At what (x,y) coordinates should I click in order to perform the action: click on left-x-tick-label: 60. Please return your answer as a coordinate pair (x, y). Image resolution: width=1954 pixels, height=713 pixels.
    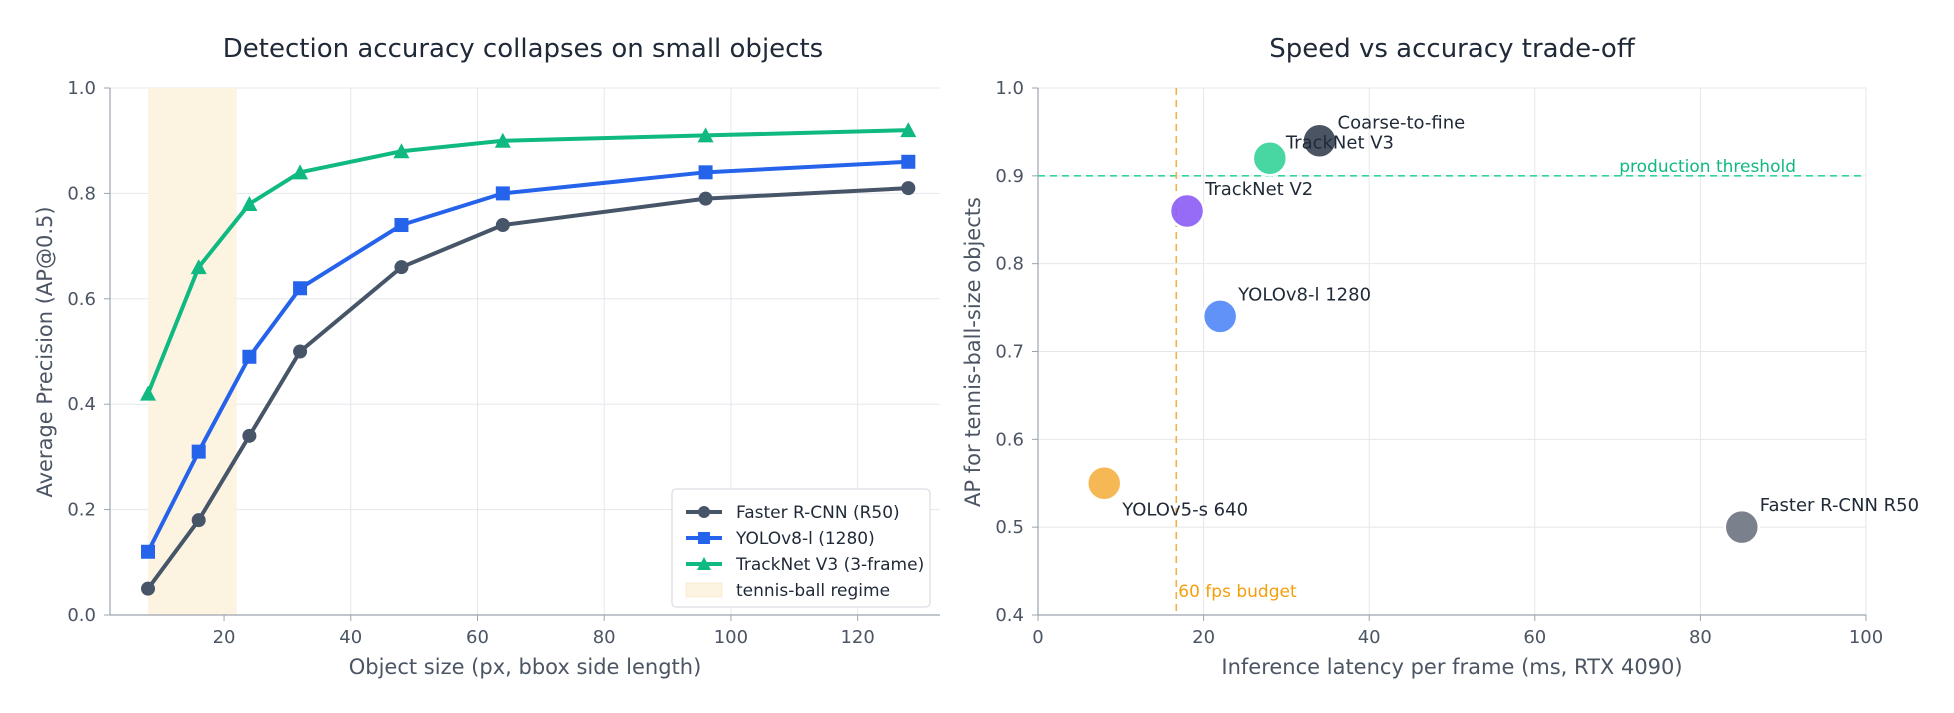
    Looking at the image, I should click on (477, 637).